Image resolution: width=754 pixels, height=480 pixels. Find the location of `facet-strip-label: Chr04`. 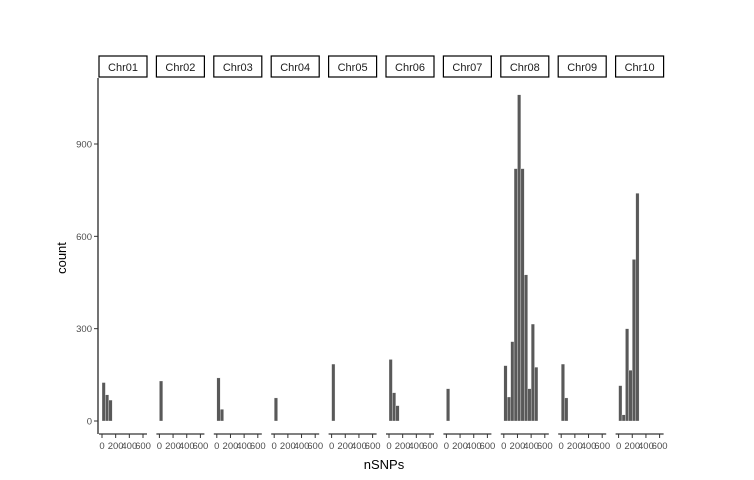

facet-strip-label: Chr04 is located at coordinates (295, 68).